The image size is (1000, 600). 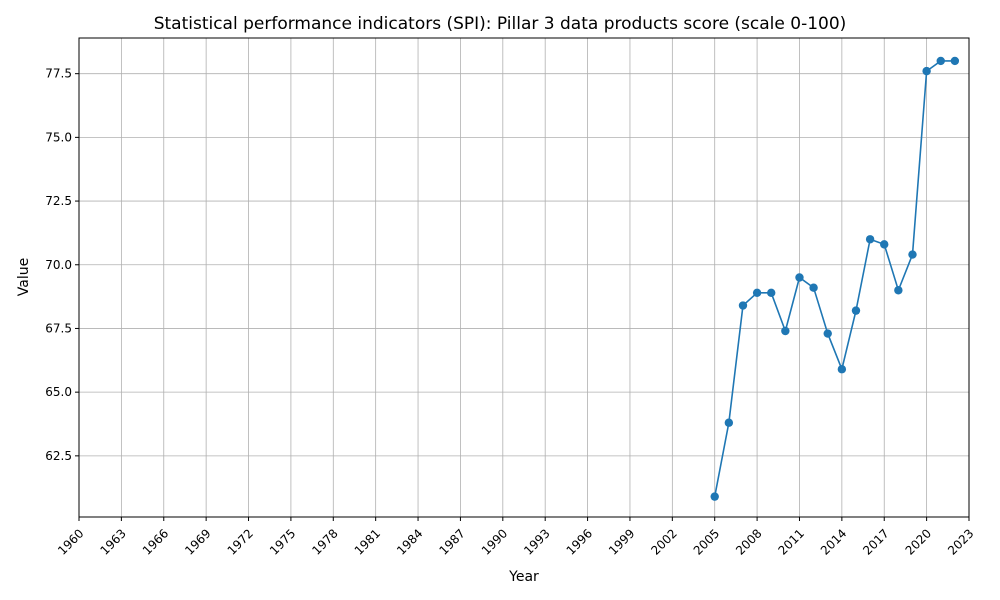 I want to click on y-tick-label: 62.5, so click(x=58, y=456).